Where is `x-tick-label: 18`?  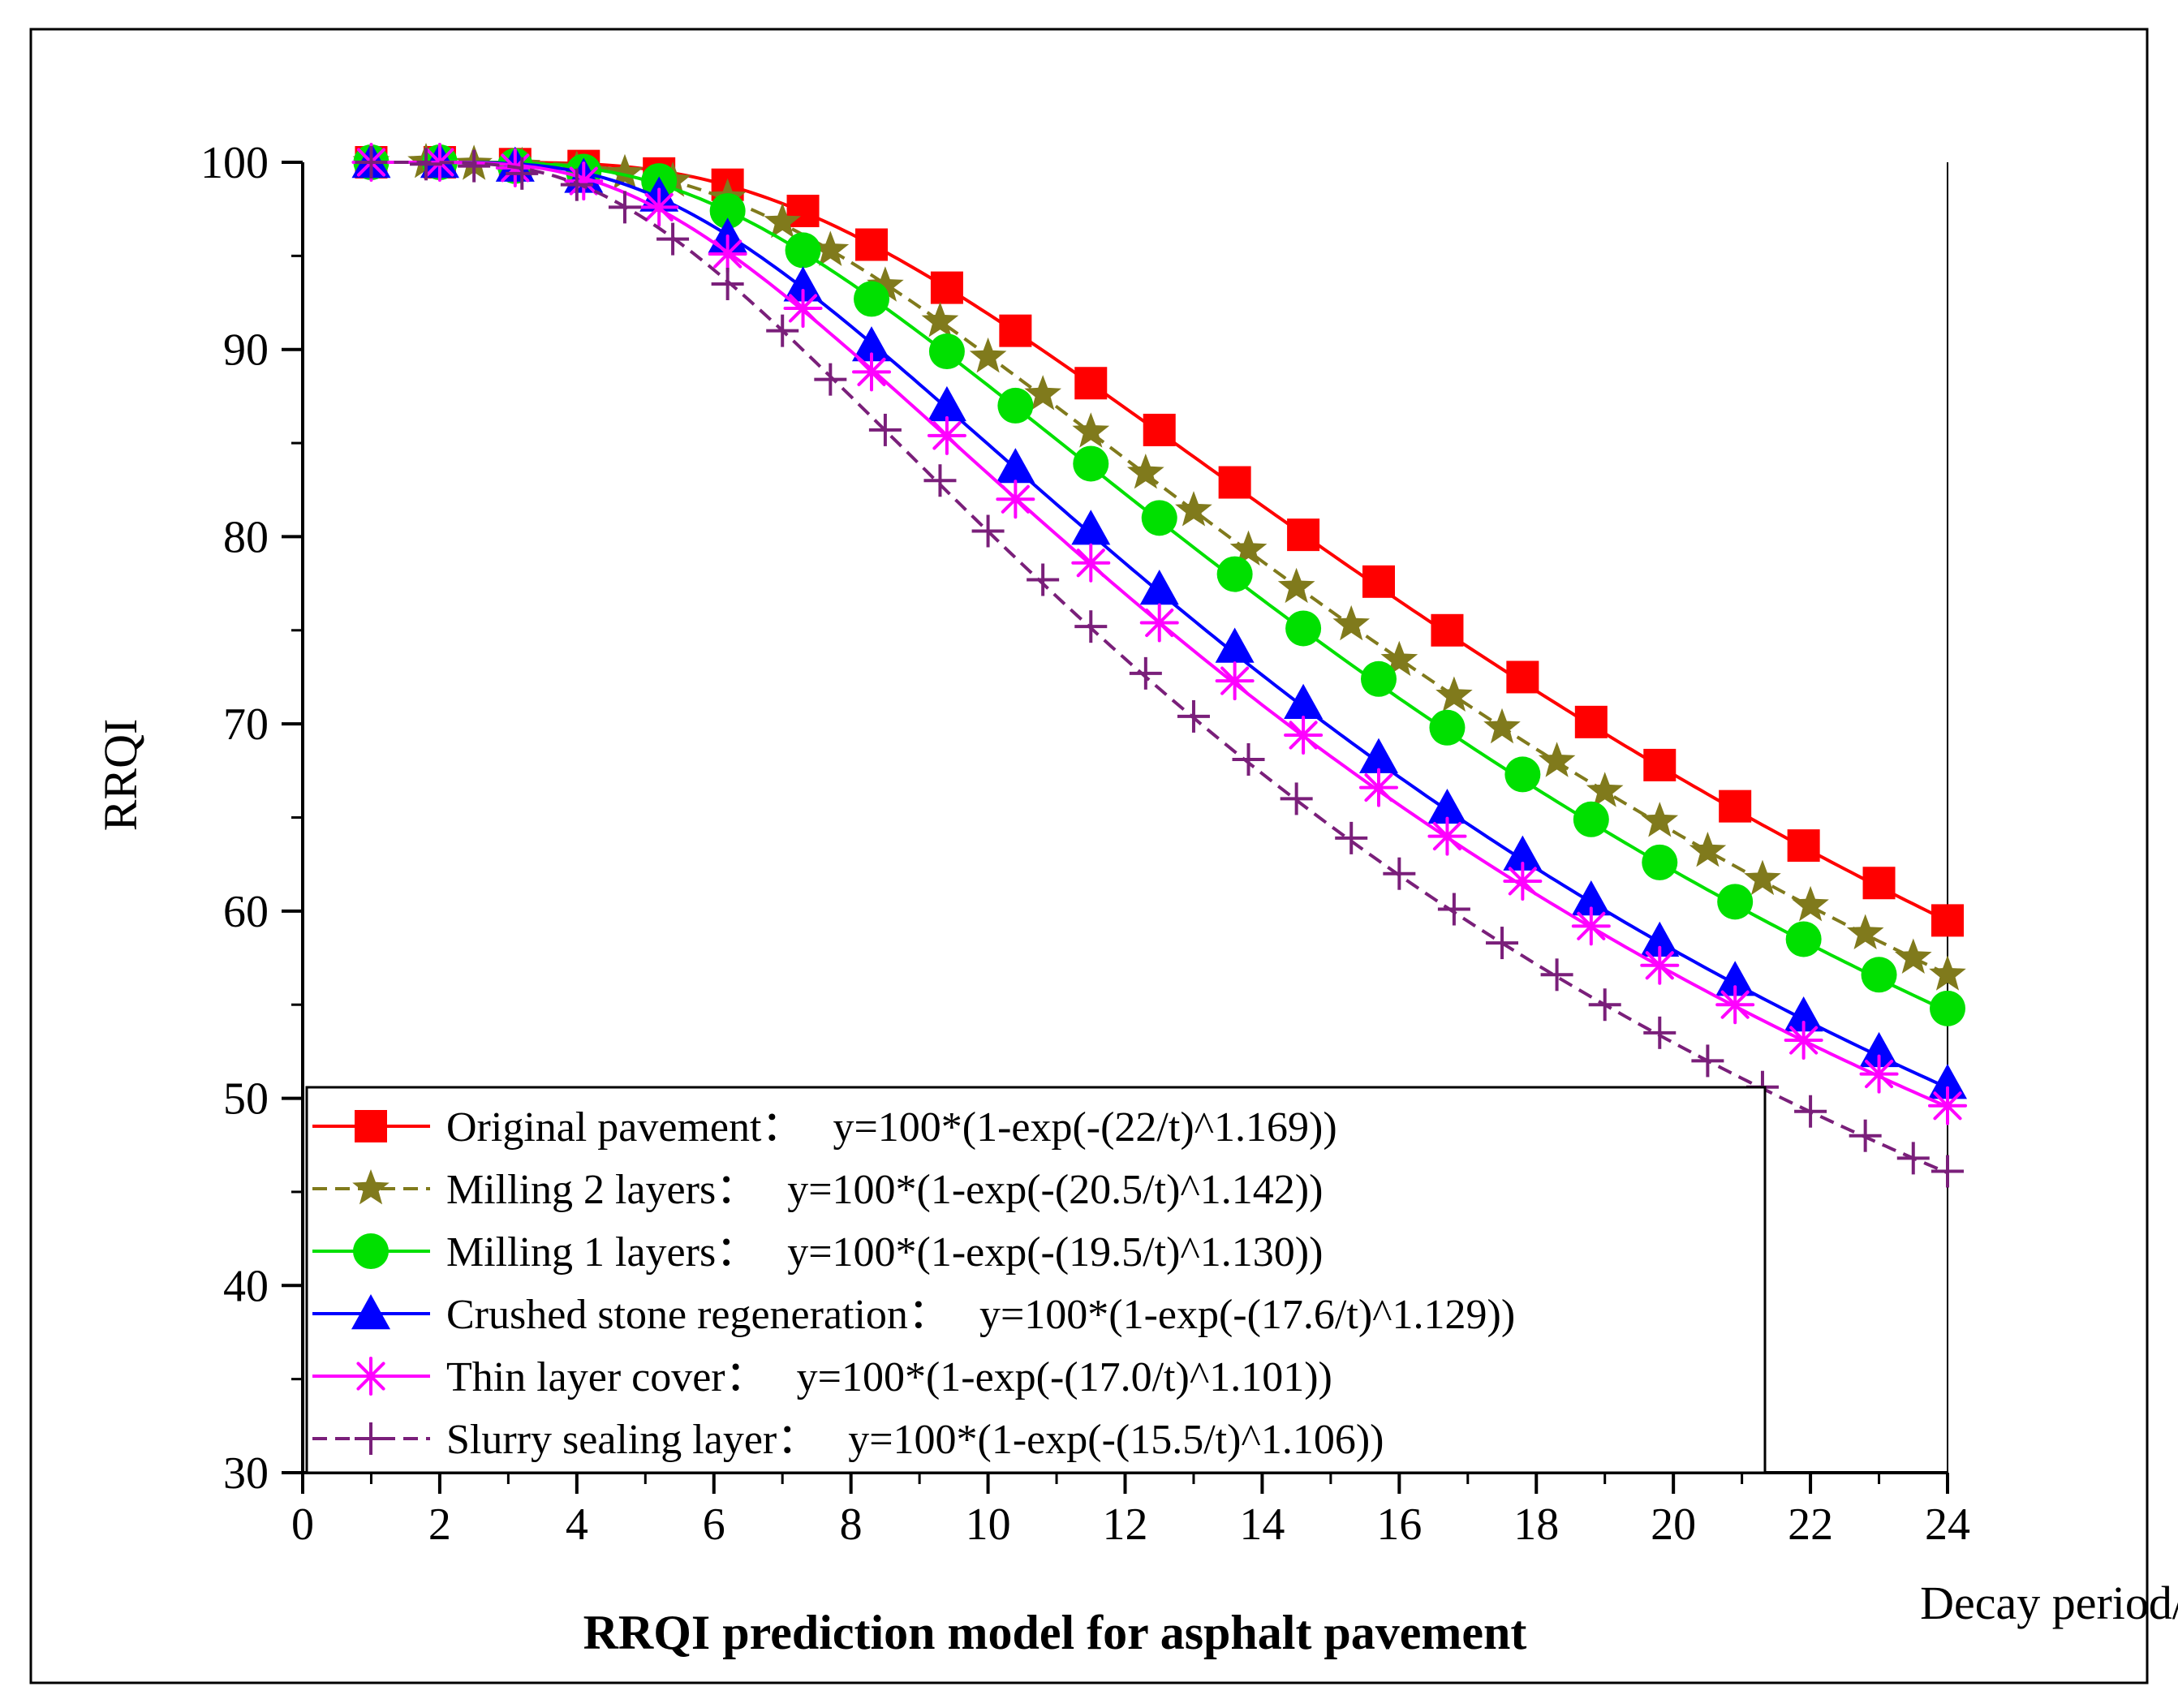
x-tick-label: 18 is located at coordinates (1536, 1525).